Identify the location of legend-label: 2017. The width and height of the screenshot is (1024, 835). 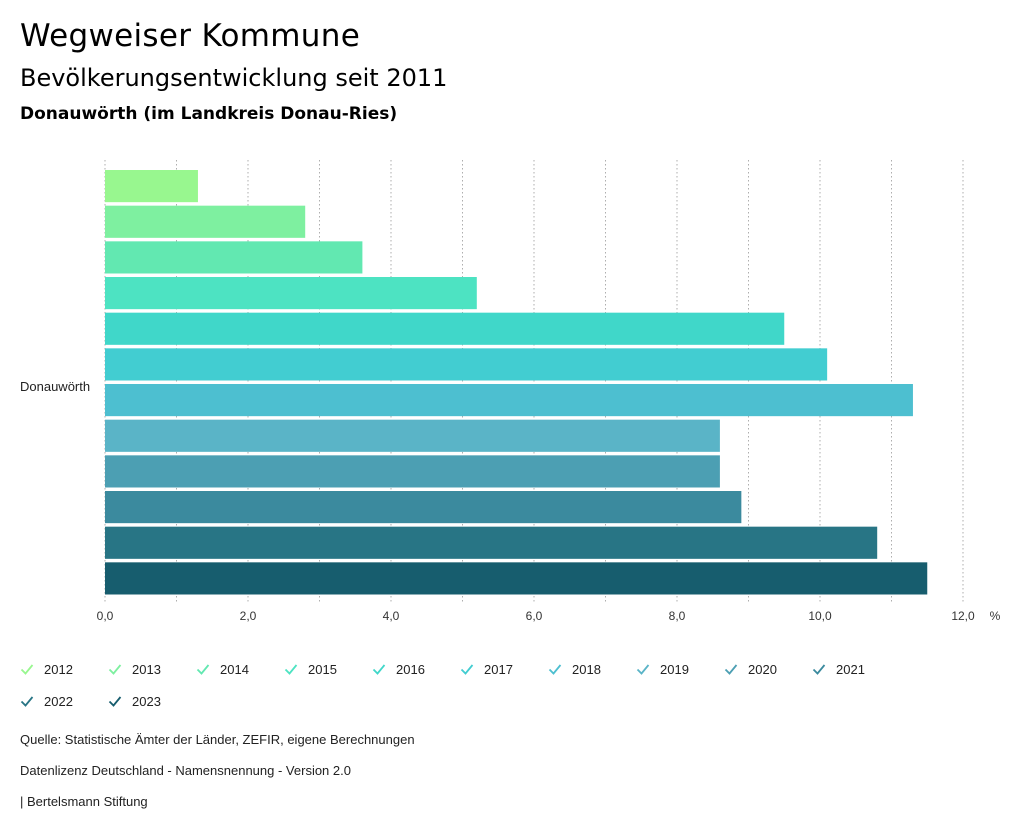
(498, 669).